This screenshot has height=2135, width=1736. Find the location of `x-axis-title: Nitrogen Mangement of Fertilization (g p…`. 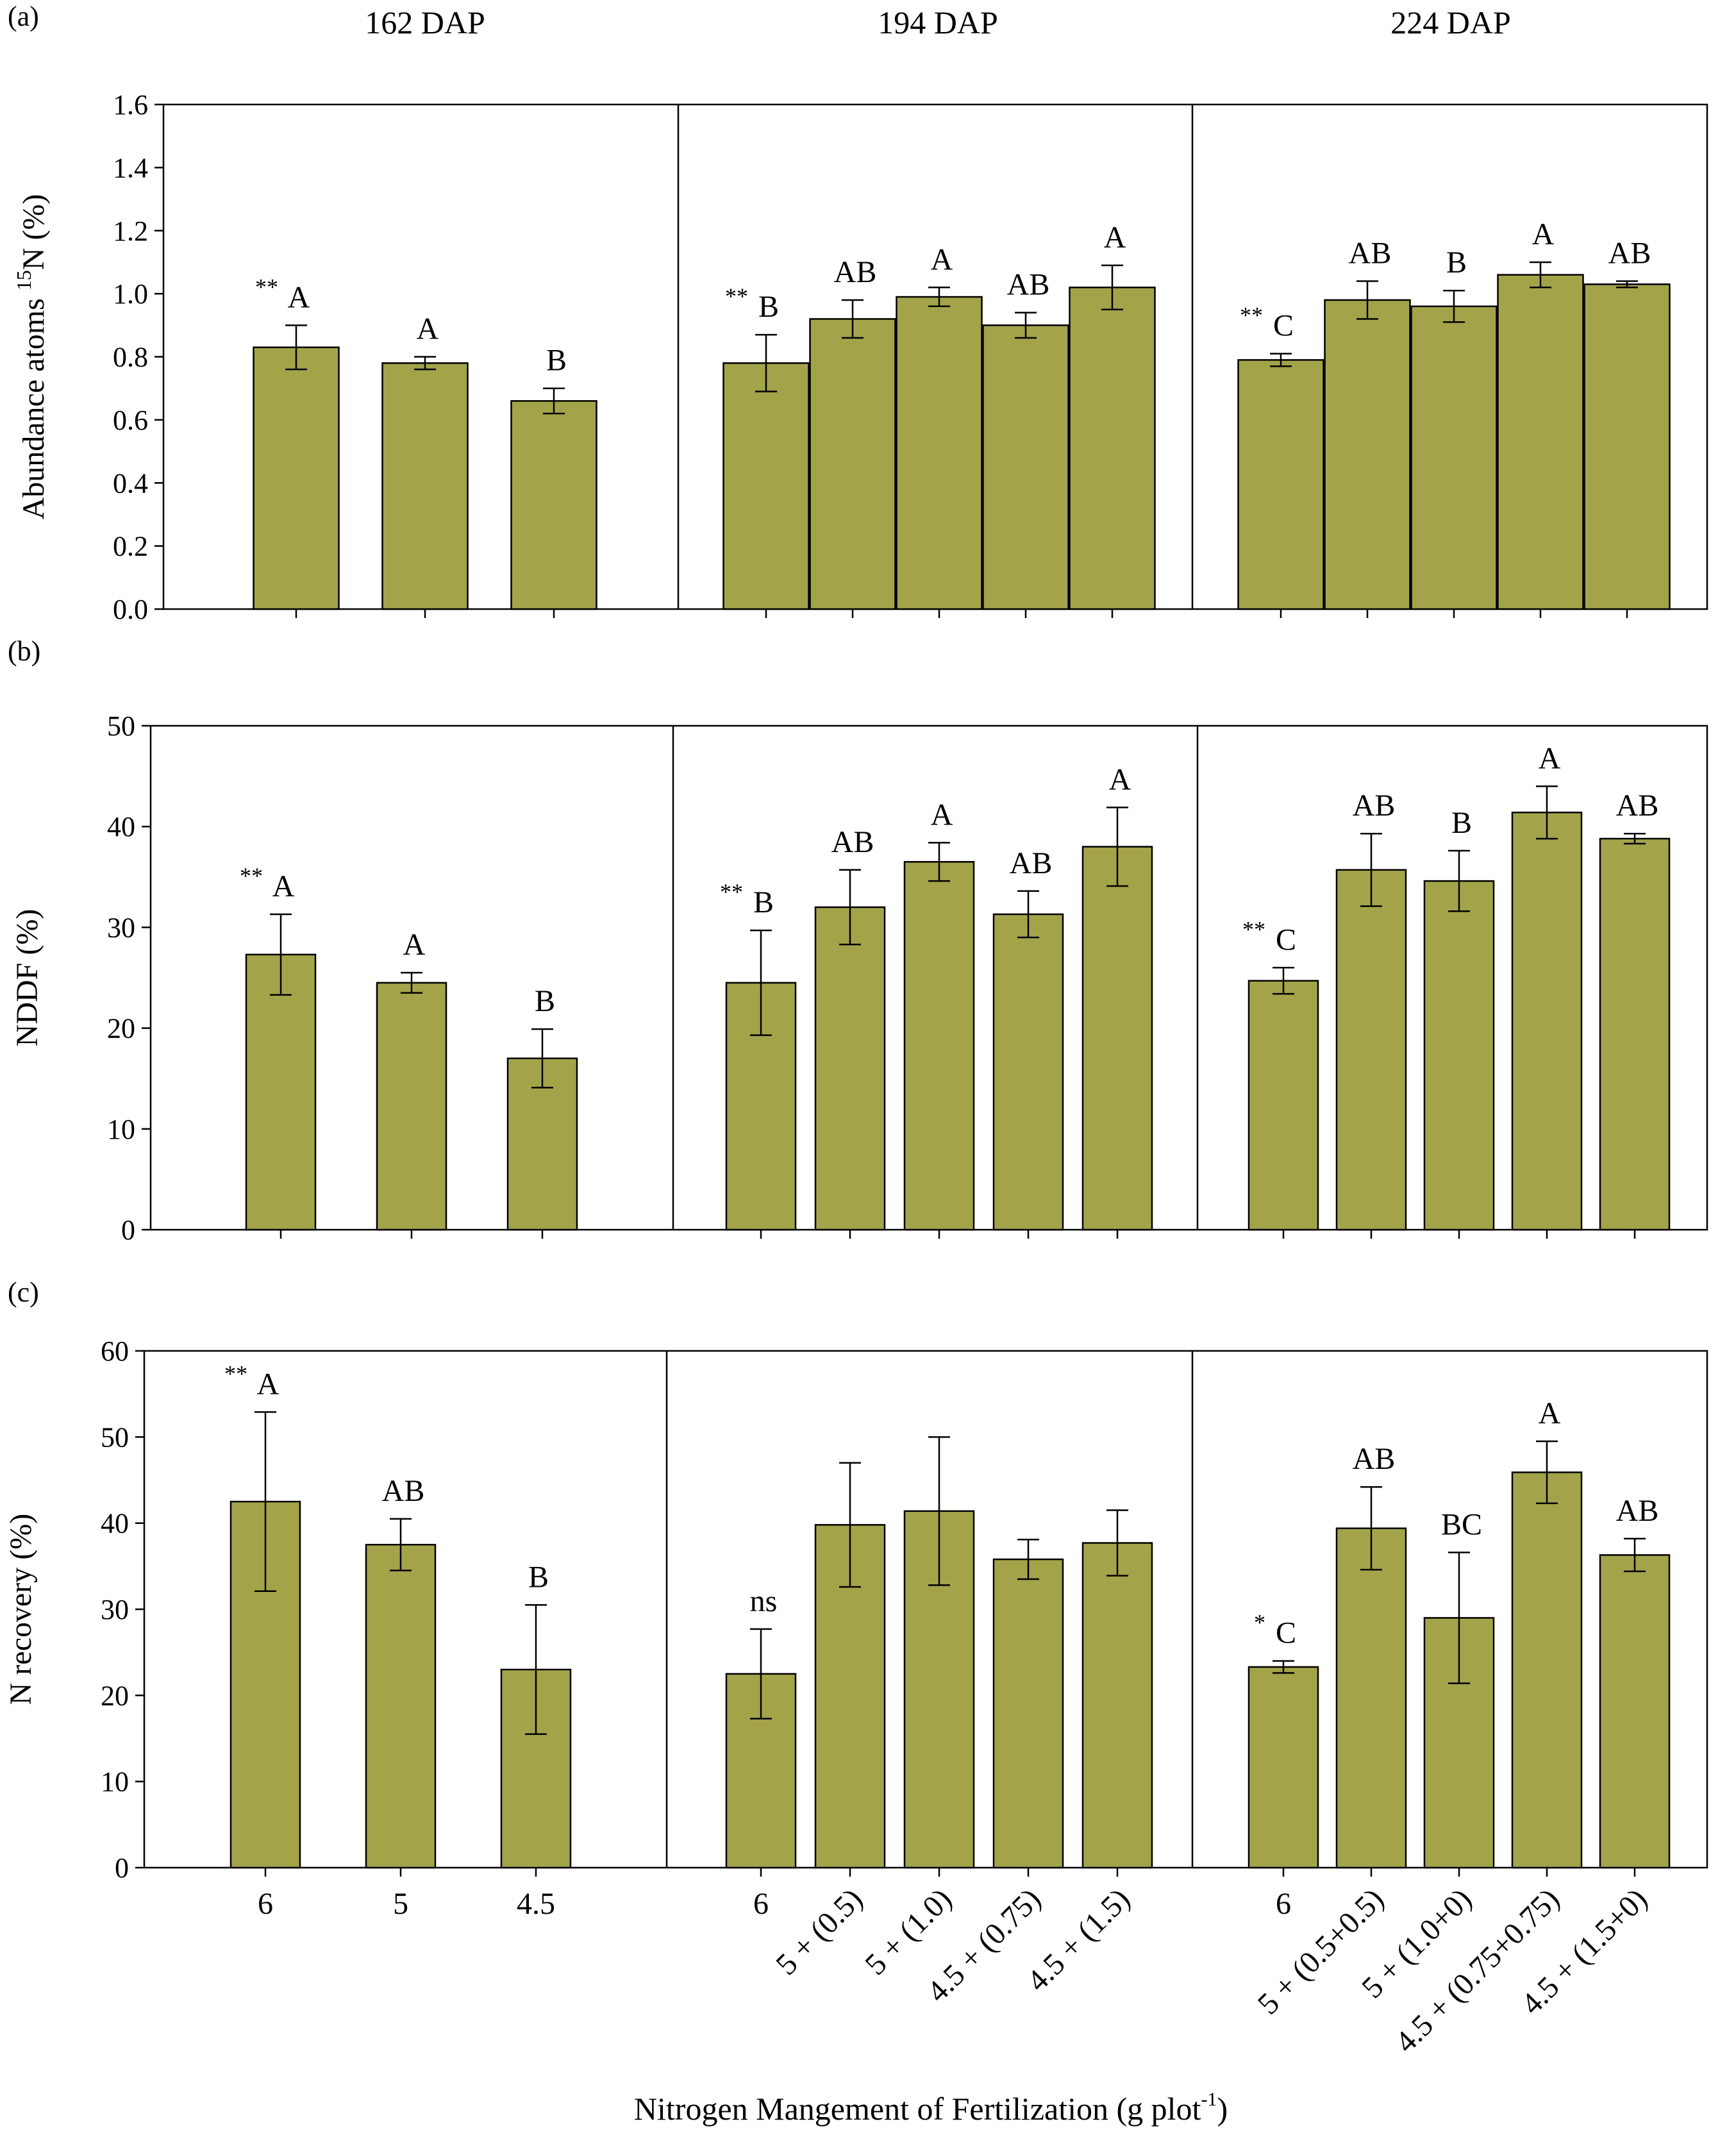

x-axis-title: Nitrogen Mangement of Fertilization (g p… is located at coordinates (931, 2108).